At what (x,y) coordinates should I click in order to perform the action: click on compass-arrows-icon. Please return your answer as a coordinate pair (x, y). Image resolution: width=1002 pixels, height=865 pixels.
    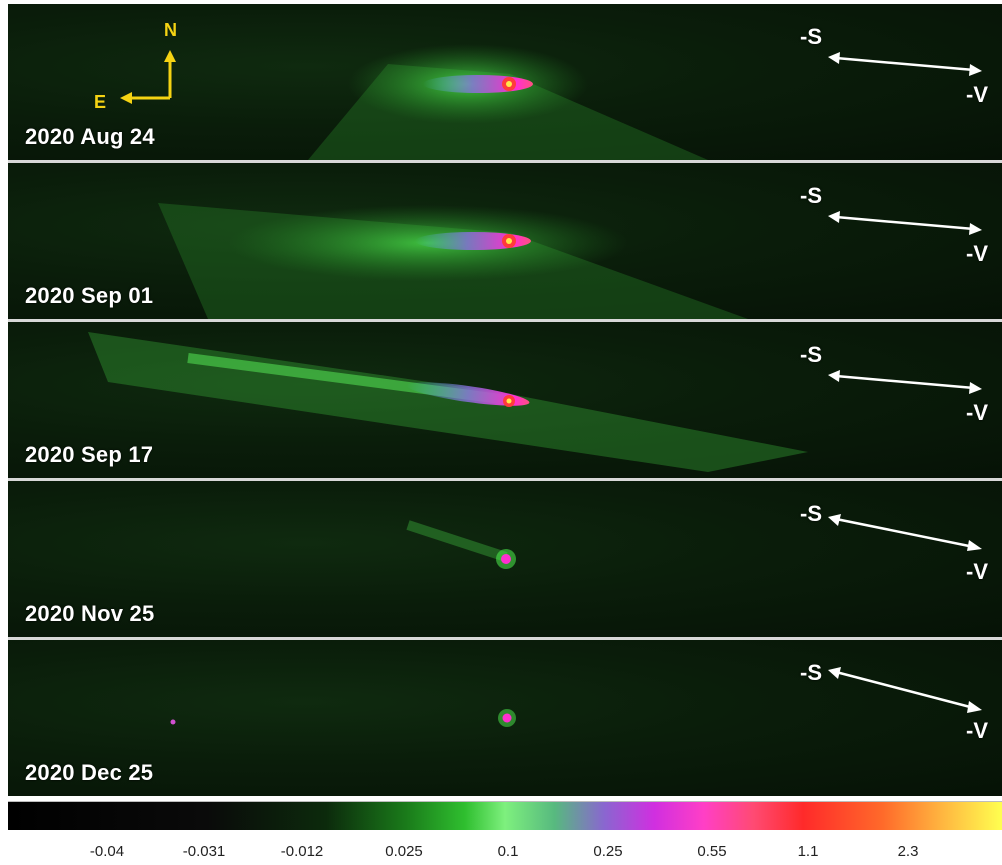
    Looking at the image, I should click on (148, 77).